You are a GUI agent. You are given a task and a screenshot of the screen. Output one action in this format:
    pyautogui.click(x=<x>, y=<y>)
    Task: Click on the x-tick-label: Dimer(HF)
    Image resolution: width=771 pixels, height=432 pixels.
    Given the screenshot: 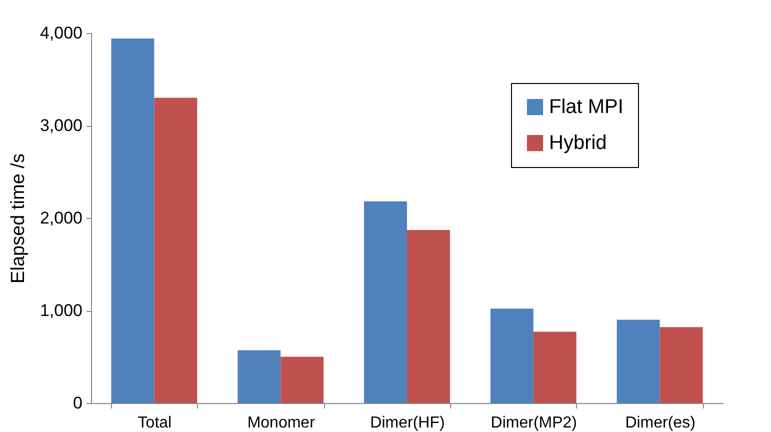 What is the action you would take?
    pyautogui.click(x=407, y=423)
    